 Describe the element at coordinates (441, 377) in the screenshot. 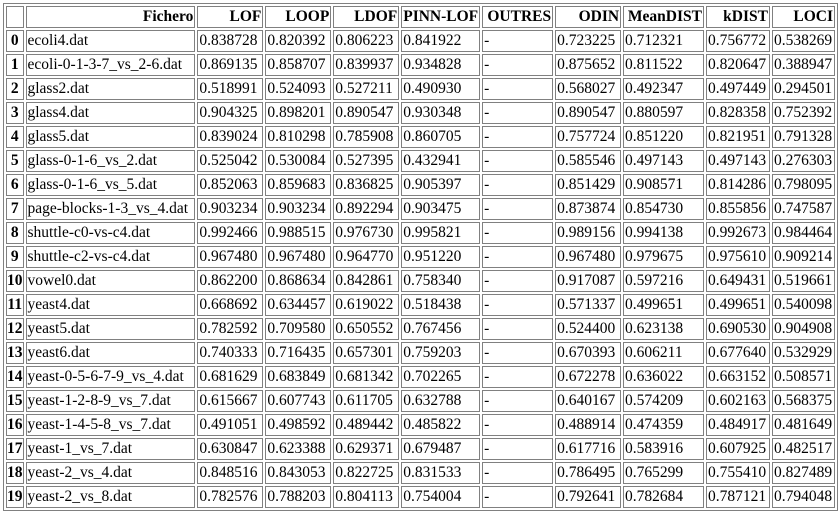

I see `cell-pinn-lof: 0.702265` at that location.